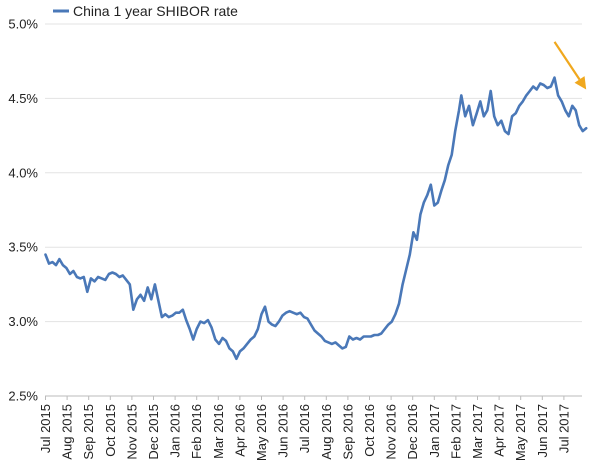  What do you see at coordinates (45, 428) in the screenshot?
I see `x-tick-label: Jul 2015` at bounding box center [45, 428].